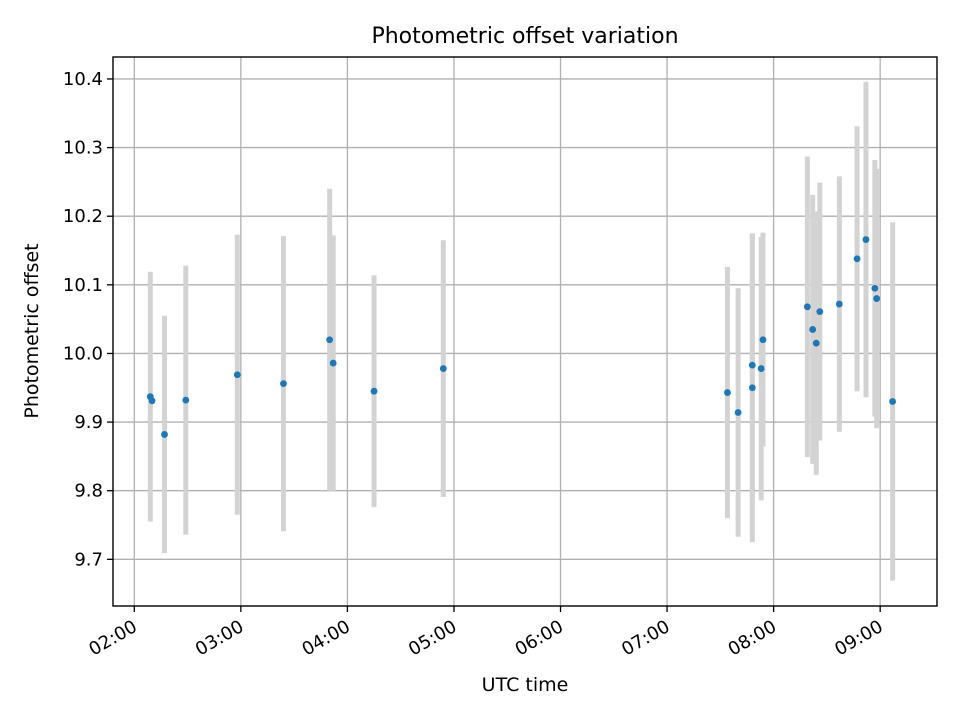 The width and height of the screenshot is (960, 720). I want to click on y-tick-label: 10.3, so click(83, 148).